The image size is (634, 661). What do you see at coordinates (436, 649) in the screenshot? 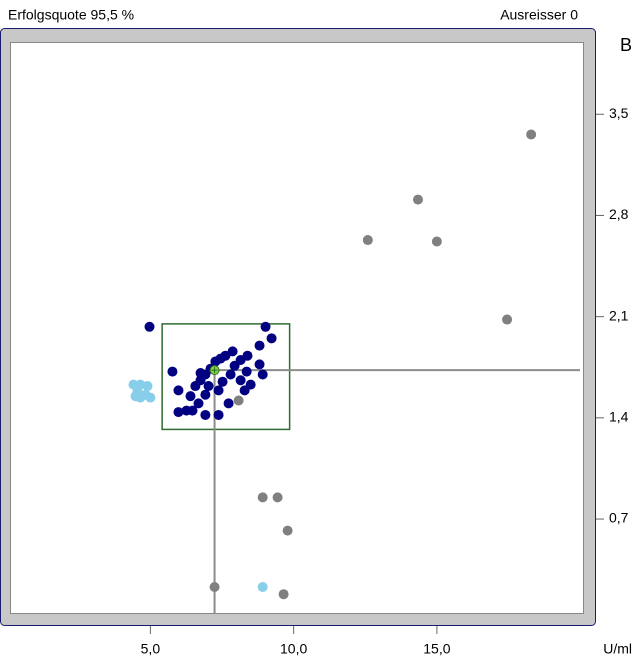
I see `x-tick-label: 15,0` at bounding box center [436, 649].